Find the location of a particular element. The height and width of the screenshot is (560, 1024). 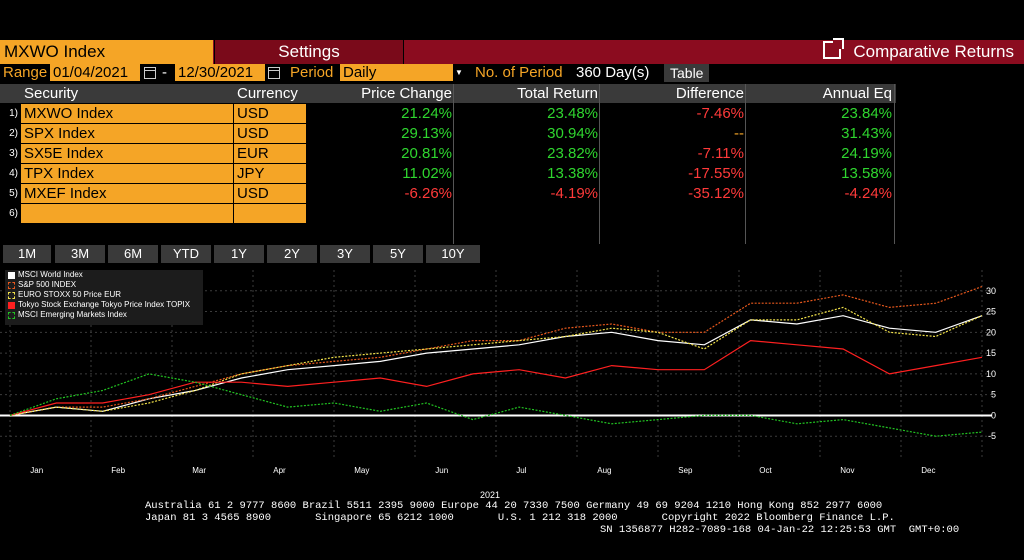

comparative-returns-title: Comparative Returns is located at coordinates (918, 51).